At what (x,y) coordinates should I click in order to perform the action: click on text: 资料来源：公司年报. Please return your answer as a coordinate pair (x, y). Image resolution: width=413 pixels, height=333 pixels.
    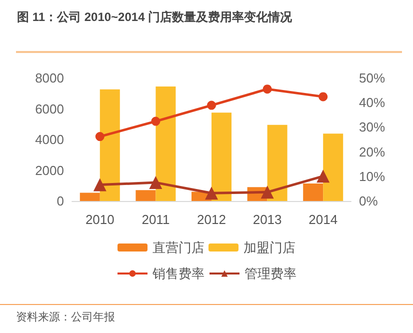
    Looking at the image, I should click on (65, 317).